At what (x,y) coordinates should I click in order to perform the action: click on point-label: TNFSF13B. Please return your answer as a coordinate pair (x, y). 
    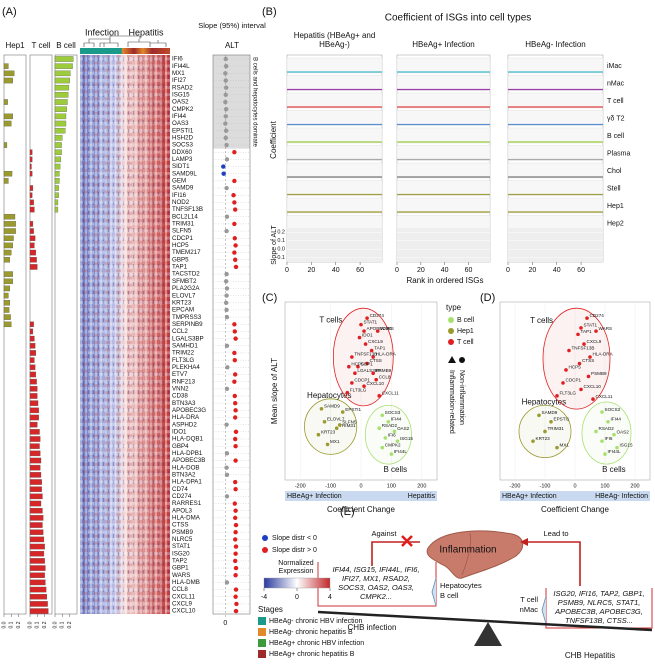
    Looking at the image, I should click on (583, 347).